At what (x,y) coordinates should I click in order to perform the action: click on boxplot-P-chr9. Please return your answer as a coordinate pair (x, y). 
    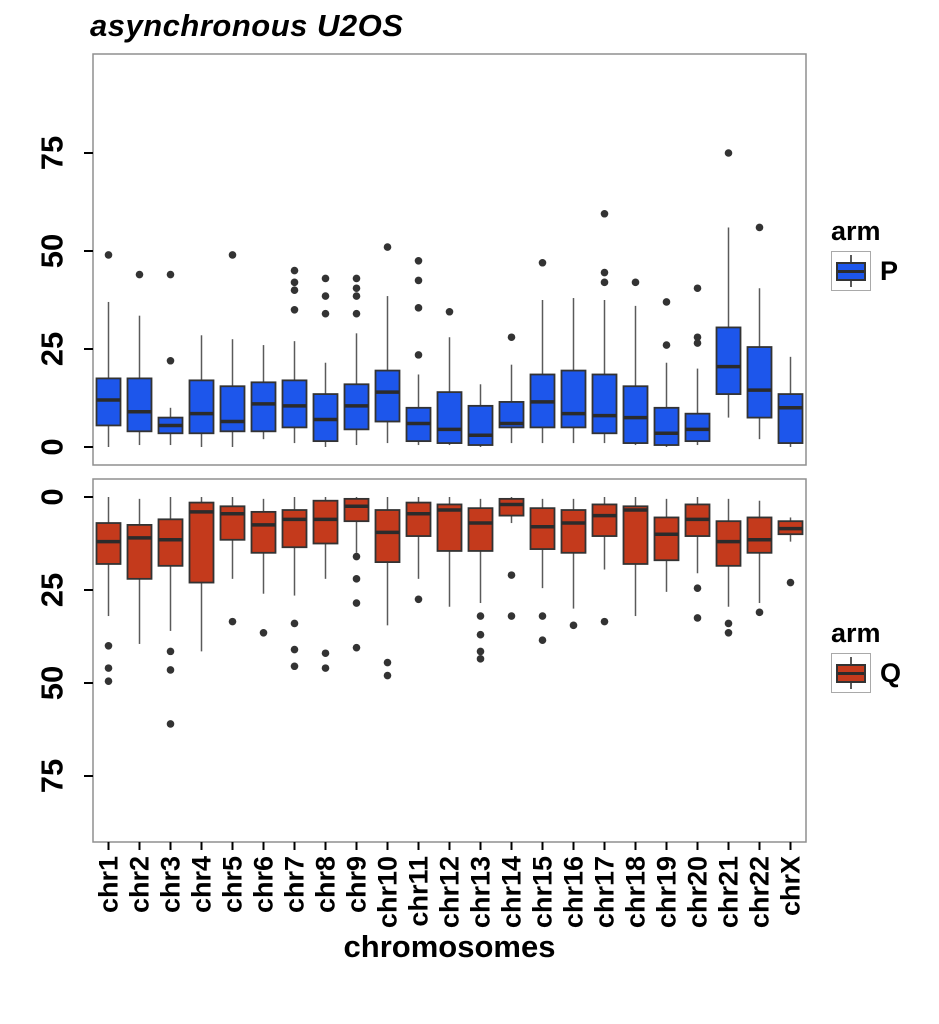
    Looking at the image, I should click on (356, 360).